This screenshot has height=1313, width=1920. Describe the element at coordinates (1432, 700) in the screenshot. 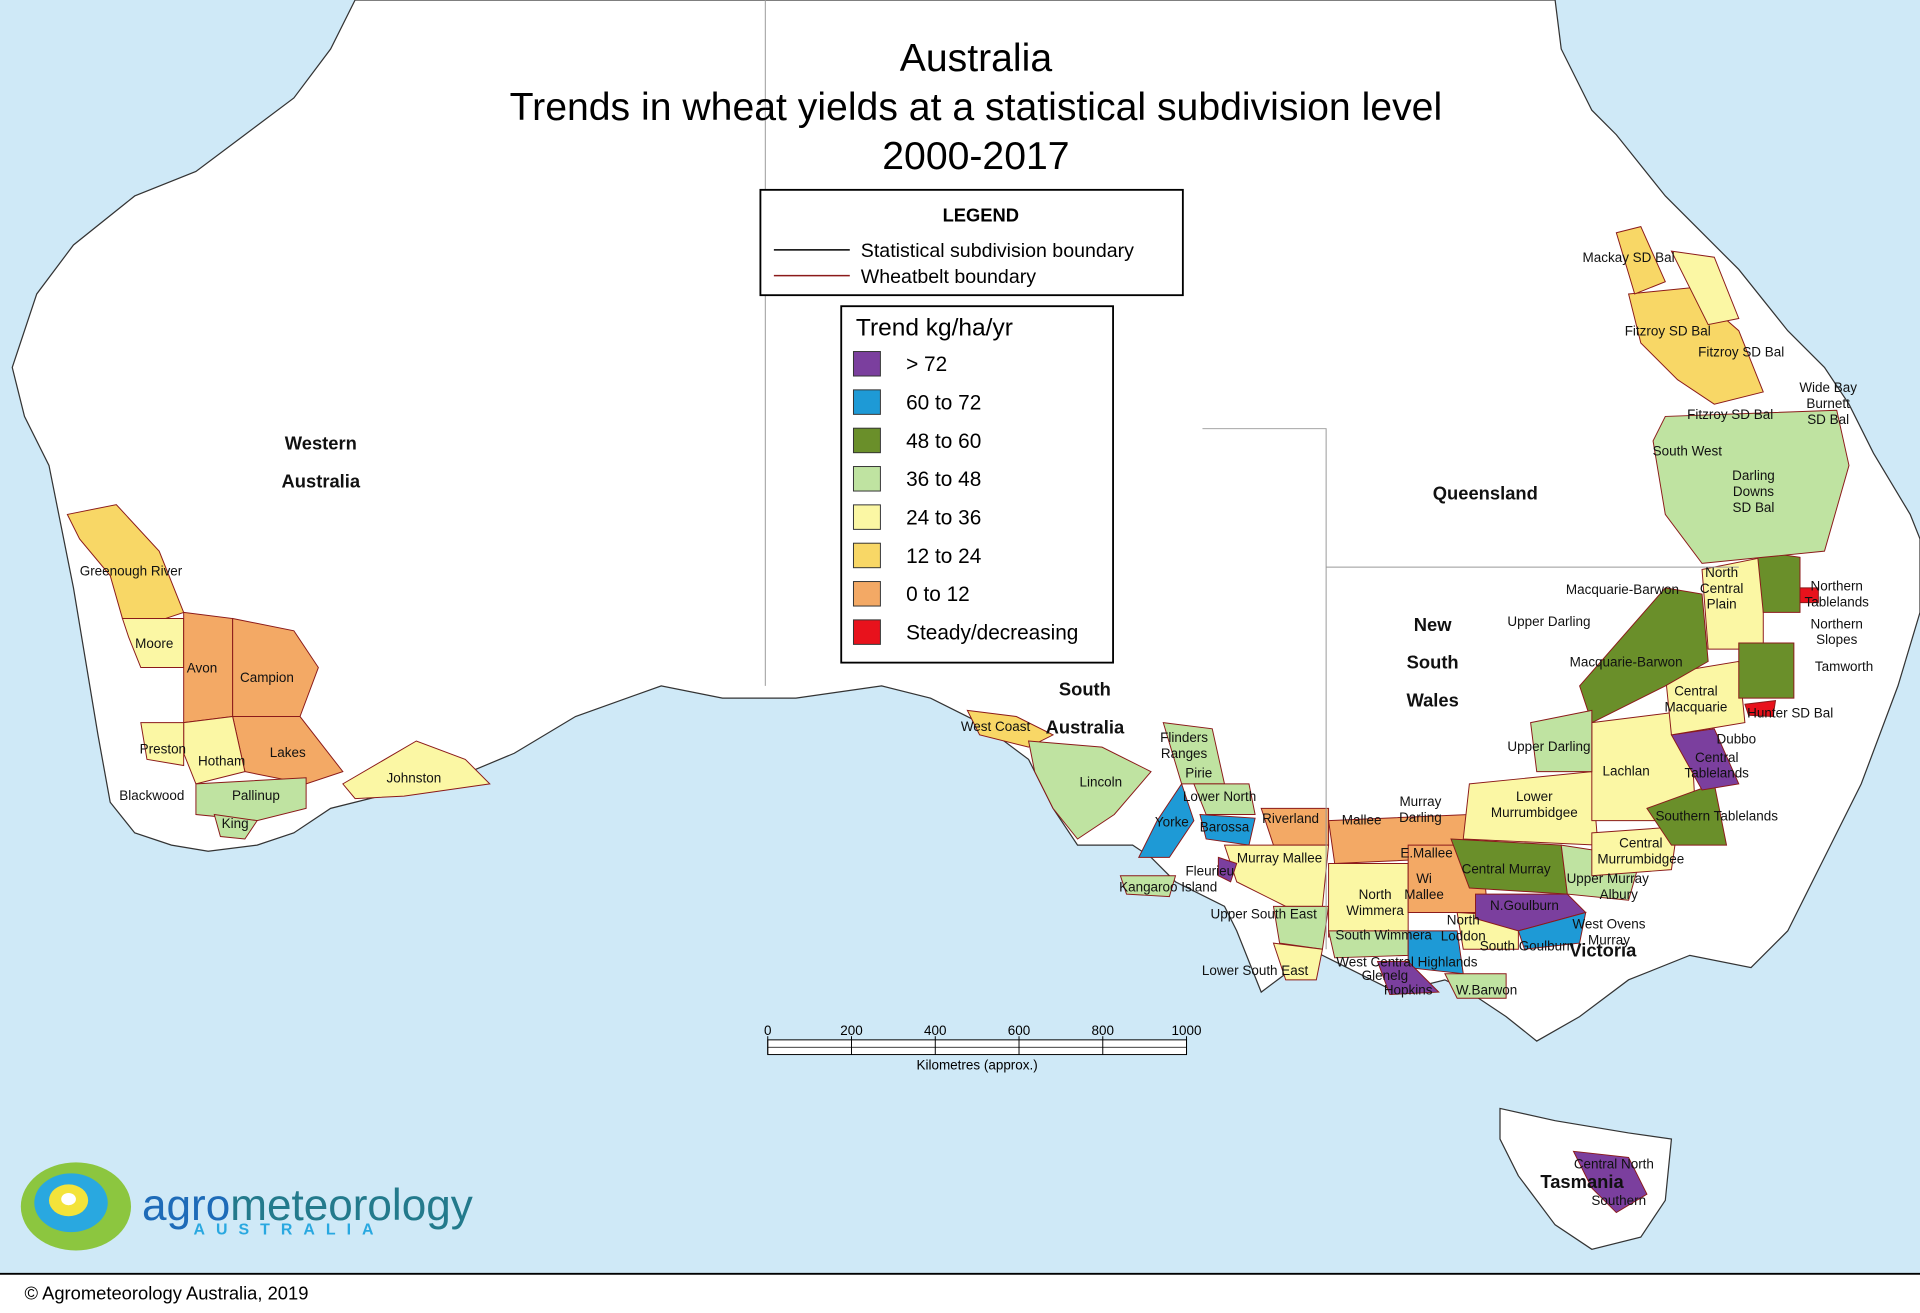

I see `state-label-line: Wales` at that location.